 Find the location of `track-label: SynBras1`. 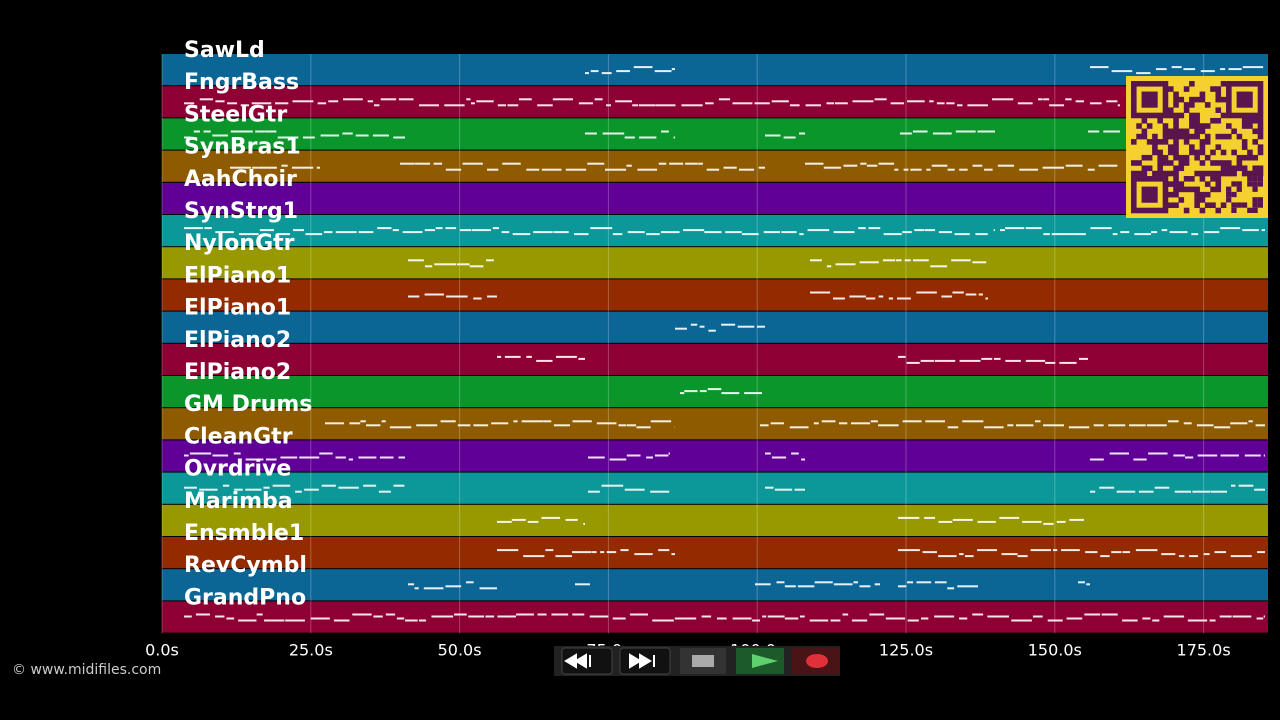

track-label: SynBras1 is located at coordinates (242, 147).